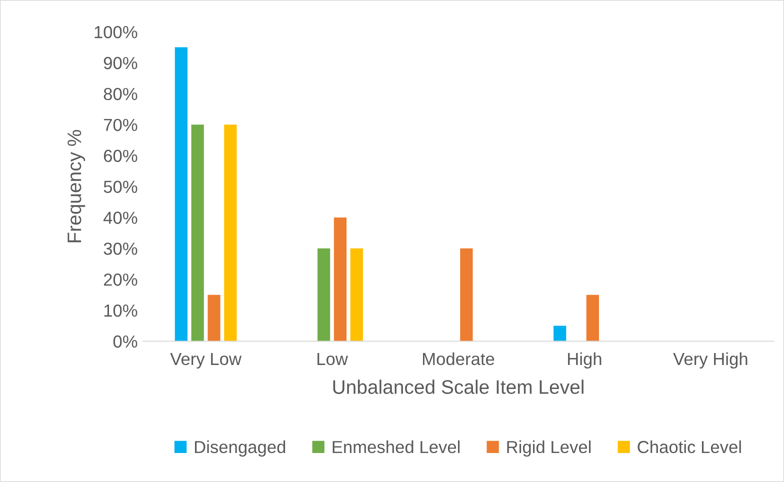 The width and height of the screenshot is (784, 482). Describe the element at coordinates (125, 341) in the screenshot. I see `y-tick-label: 0%` at that location.